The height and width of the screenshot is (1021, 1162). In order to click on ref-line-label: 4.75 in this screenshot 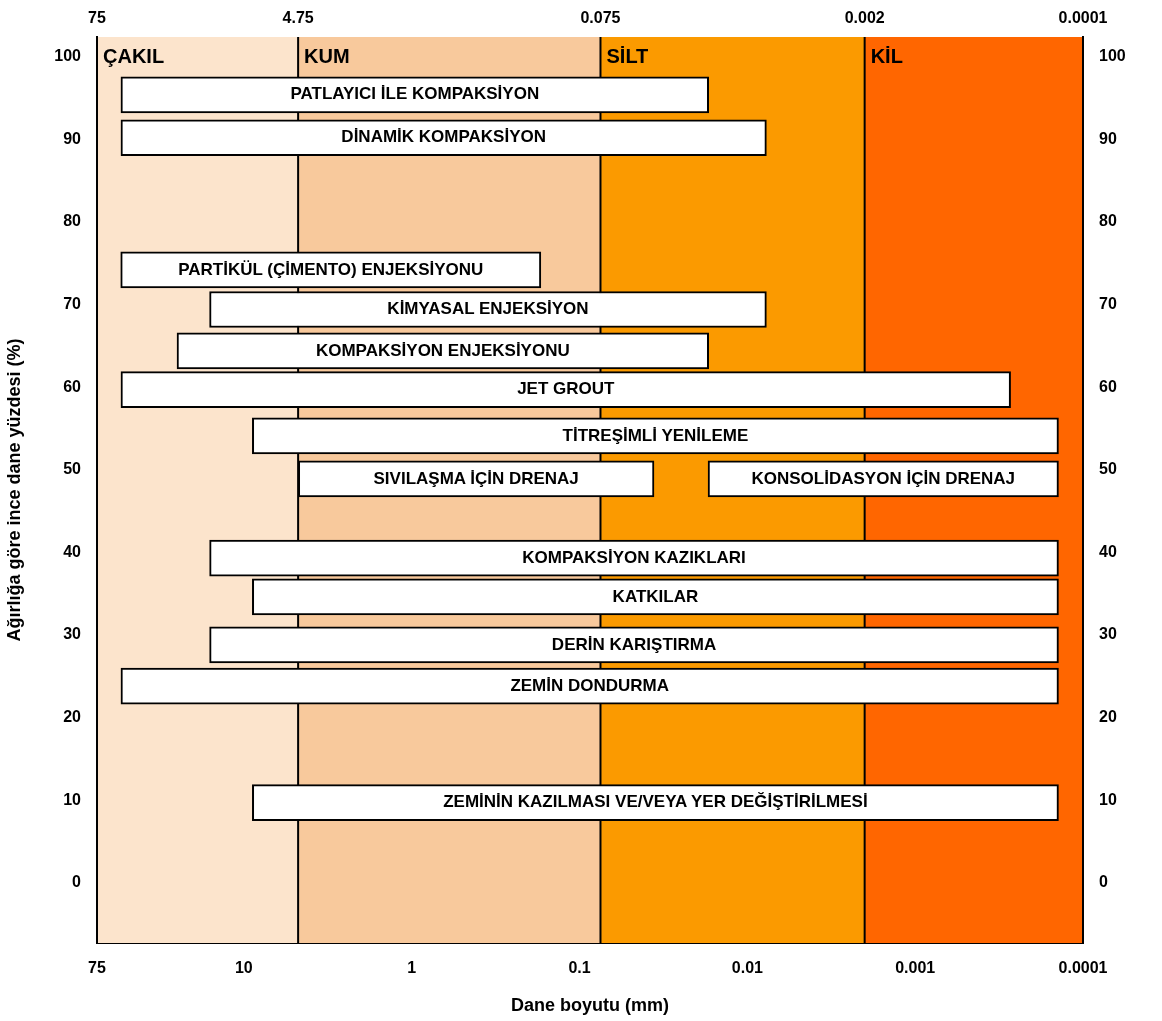, I will do `click(298, 18)`.